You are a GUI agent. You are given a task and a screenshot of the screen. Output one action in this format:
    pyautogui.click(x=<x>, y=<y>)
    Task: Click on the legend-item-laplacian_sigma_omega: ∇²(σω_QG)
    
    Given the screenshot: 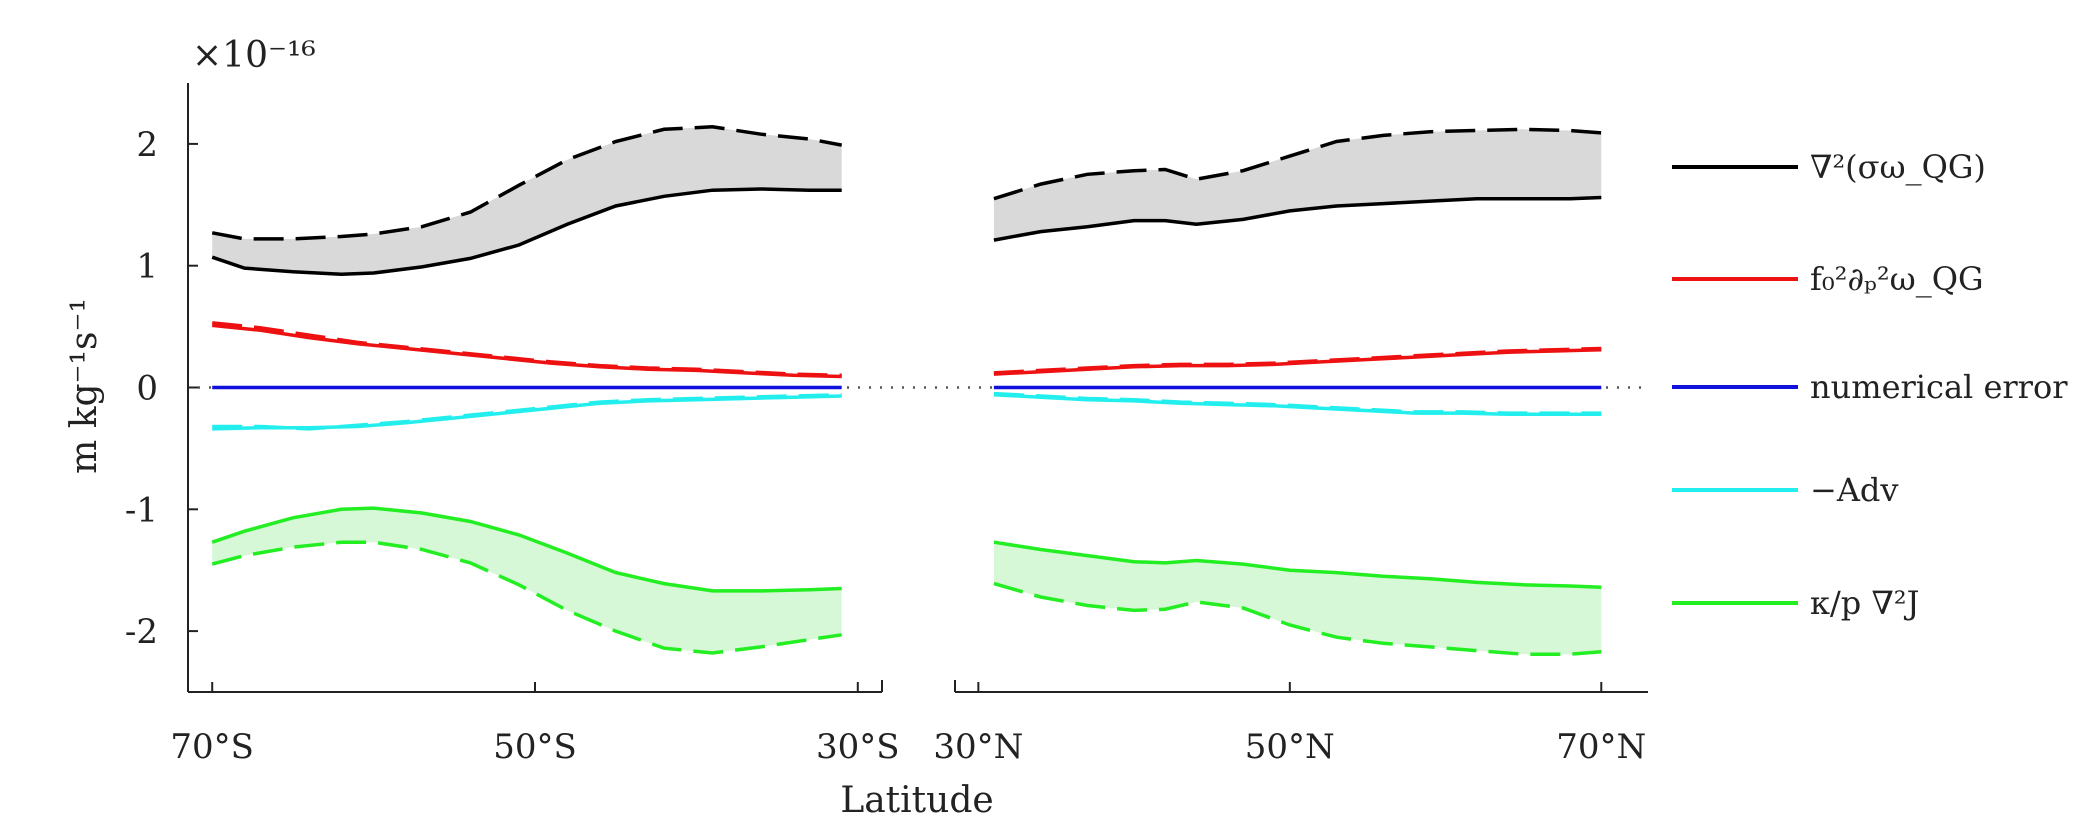 What is the action you would take?
    pyautogui.click(x=1829, y=167)
    